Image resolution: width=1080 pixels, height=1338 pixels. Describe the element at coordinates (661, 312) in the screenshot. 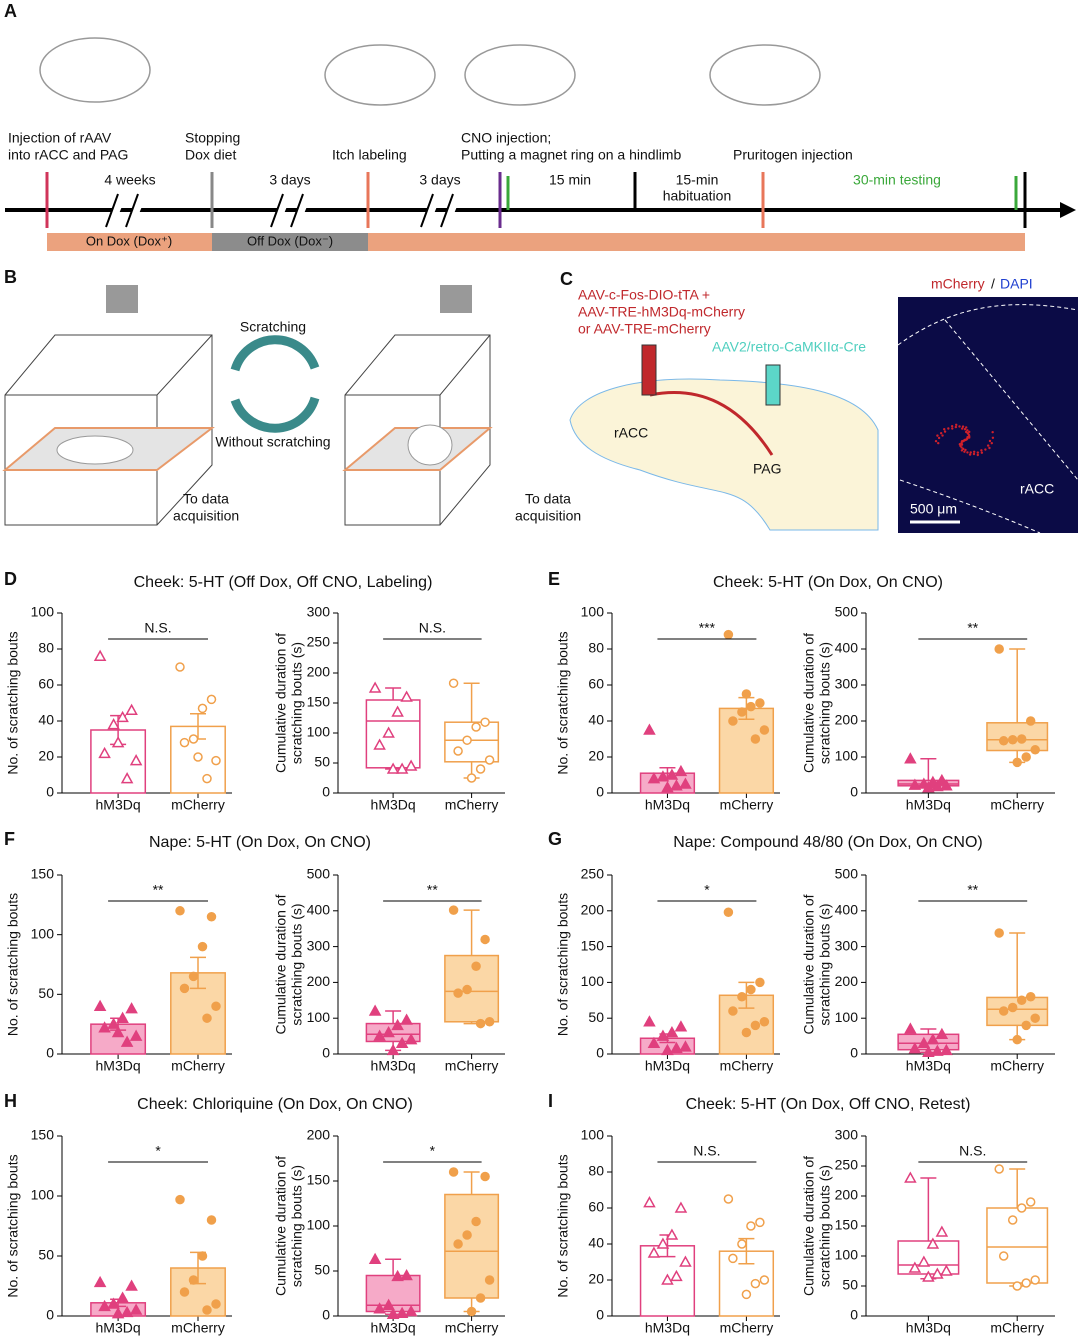

I see `vector: AAV-TRE-hM3Dq-mCherry` at that location.